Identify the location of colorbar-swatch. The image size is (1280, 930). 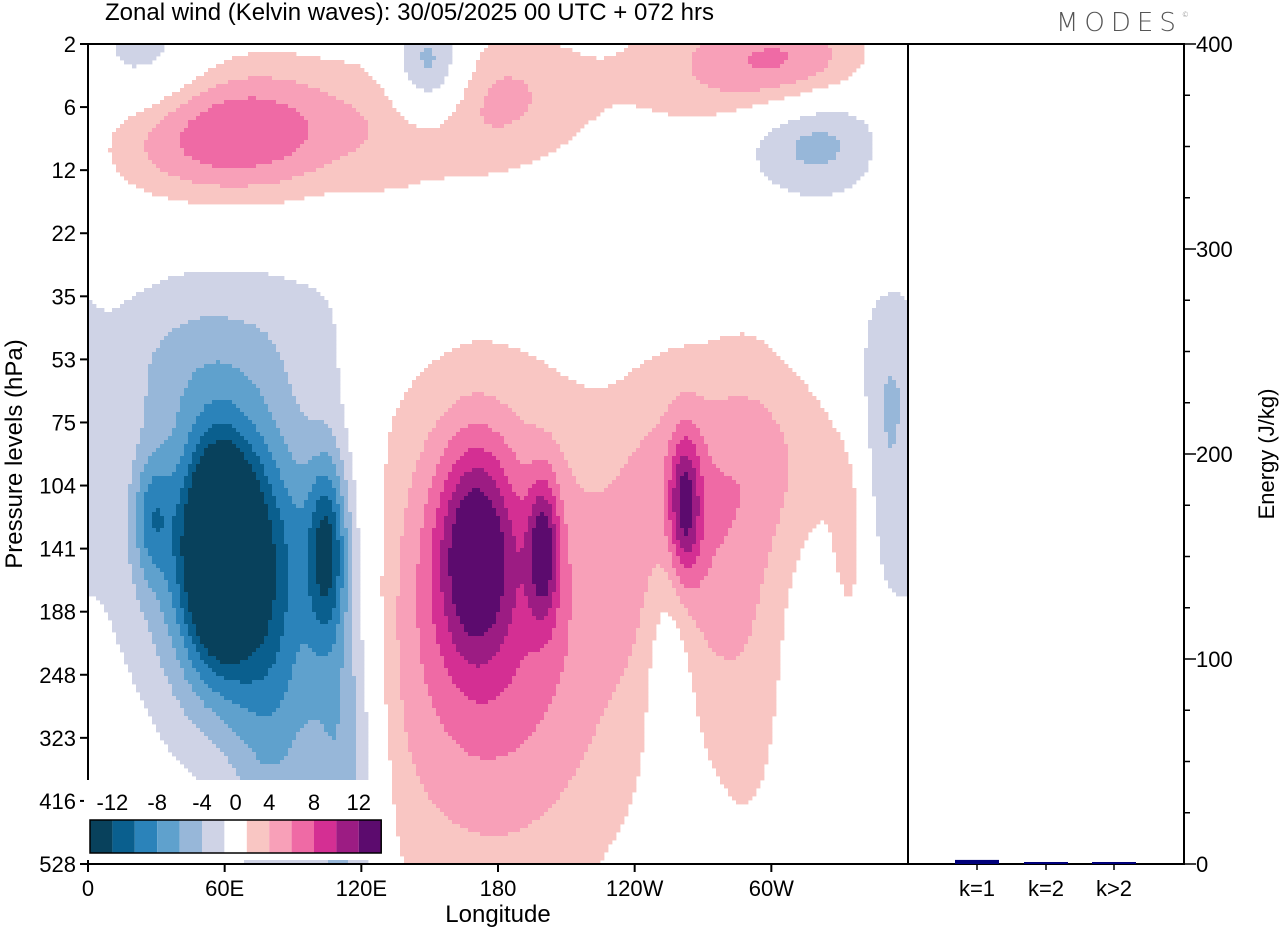
(258, 836).